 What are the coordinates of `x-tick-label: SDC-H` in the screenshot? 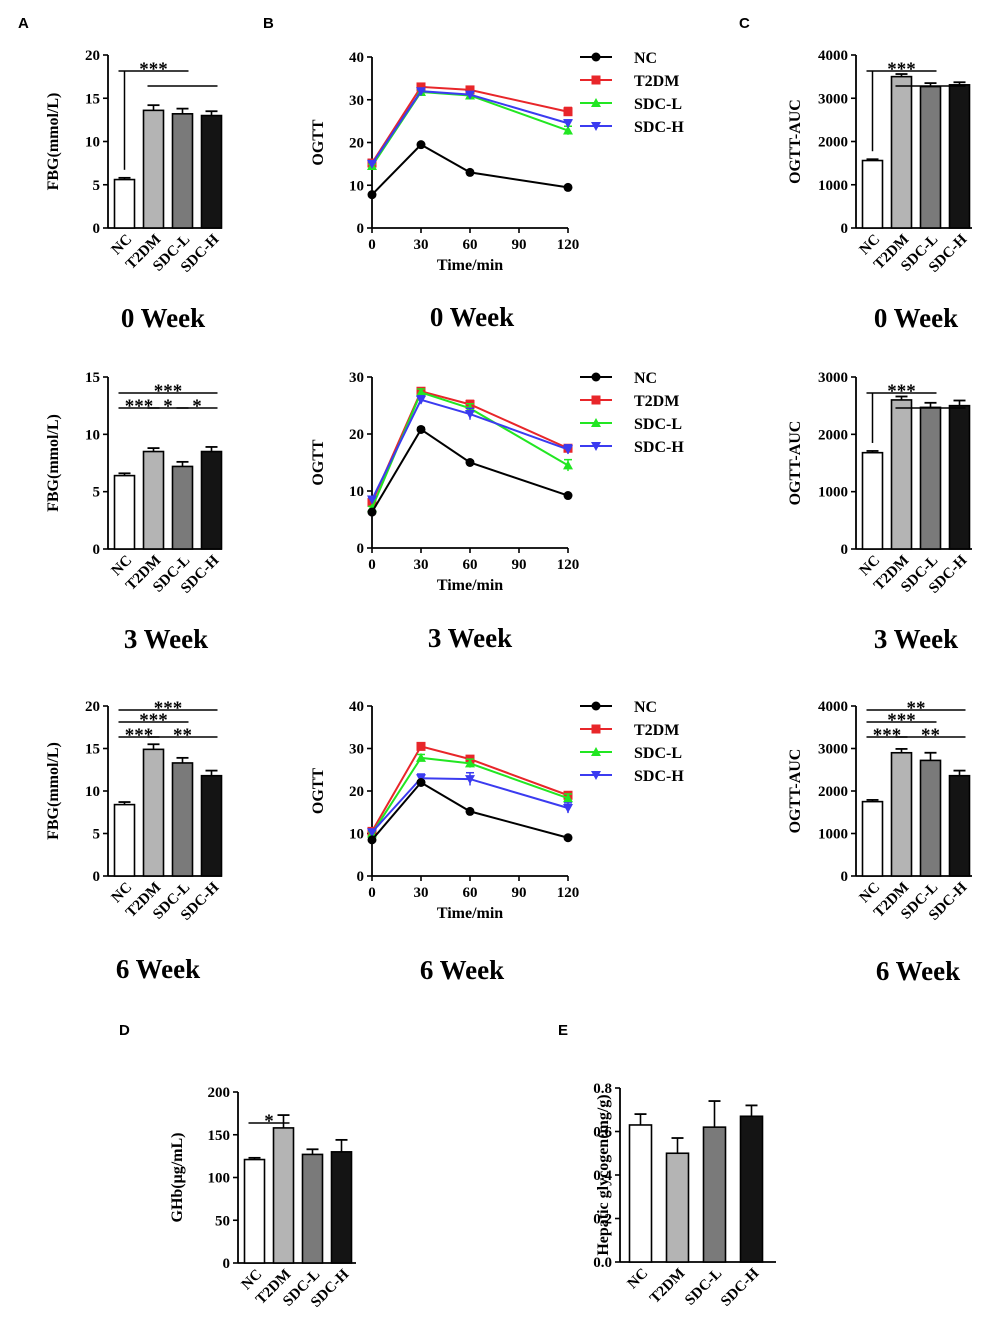 It's located at (740, 1287).